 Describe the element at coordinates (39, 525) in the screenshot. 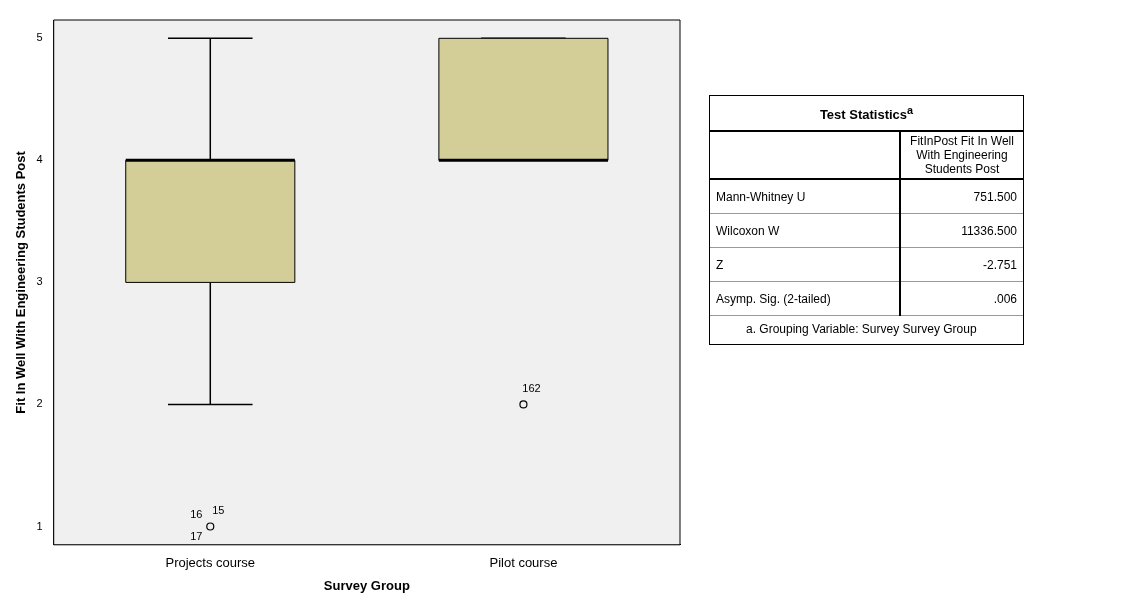

I see `y-tick-label: 1` at that location.